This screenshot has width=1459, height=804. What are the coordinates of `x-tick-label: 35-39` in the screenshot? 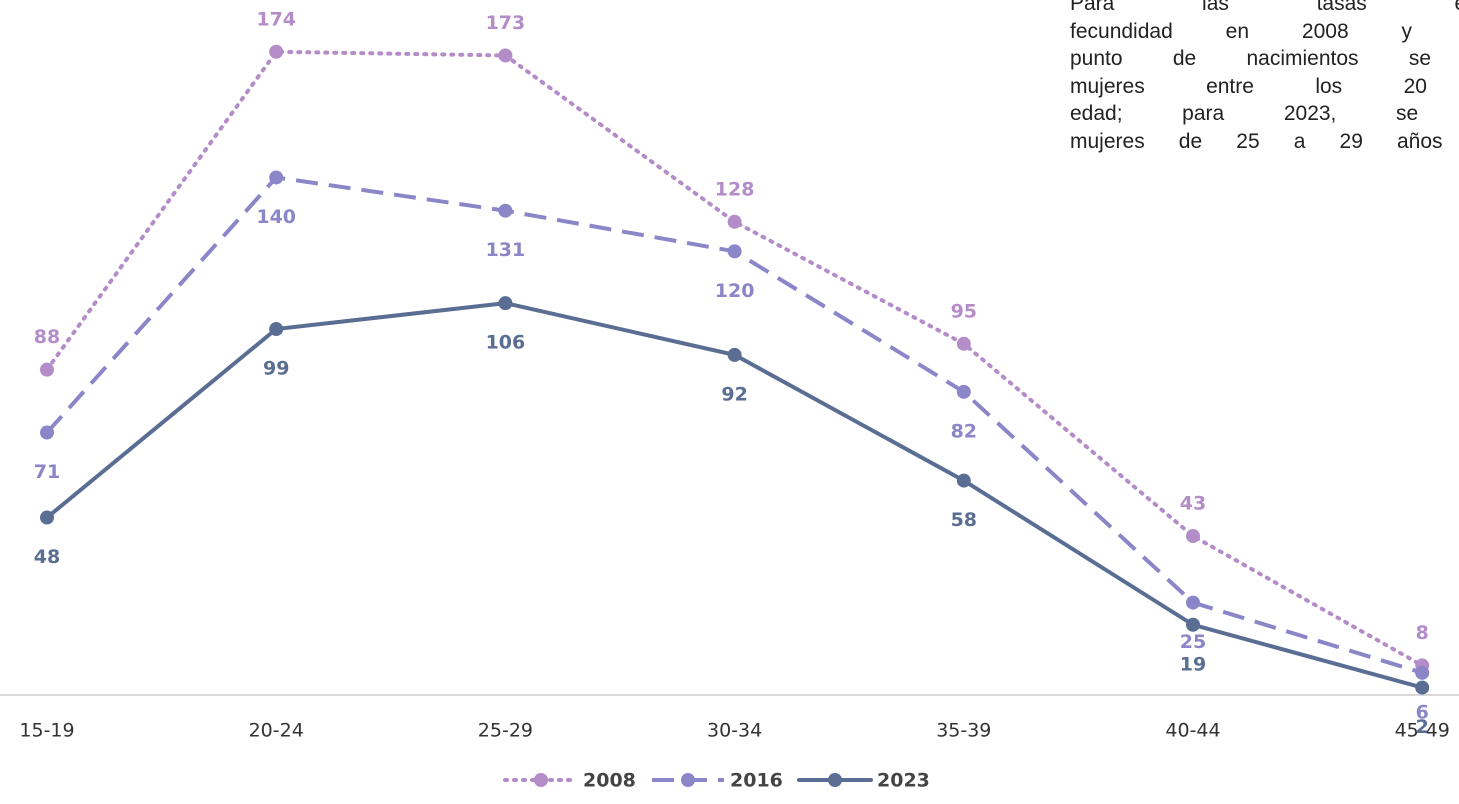 It's located at (963, 731).